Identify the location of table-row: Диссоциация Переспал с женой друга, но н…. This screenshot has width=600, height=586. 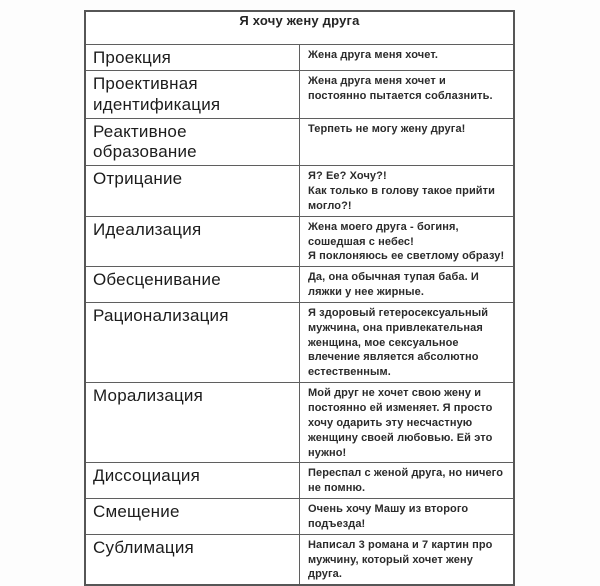
(299, 481).